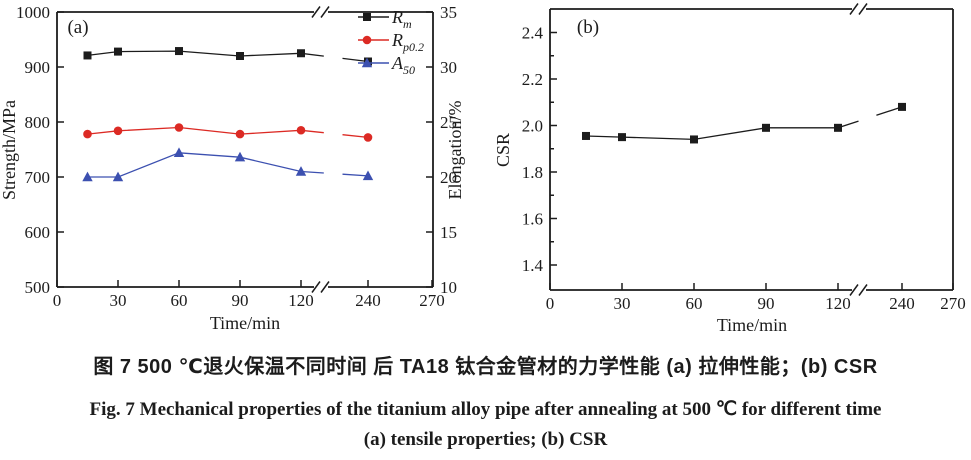  I want to click on svg-text: 2.4, so click(533, 33).